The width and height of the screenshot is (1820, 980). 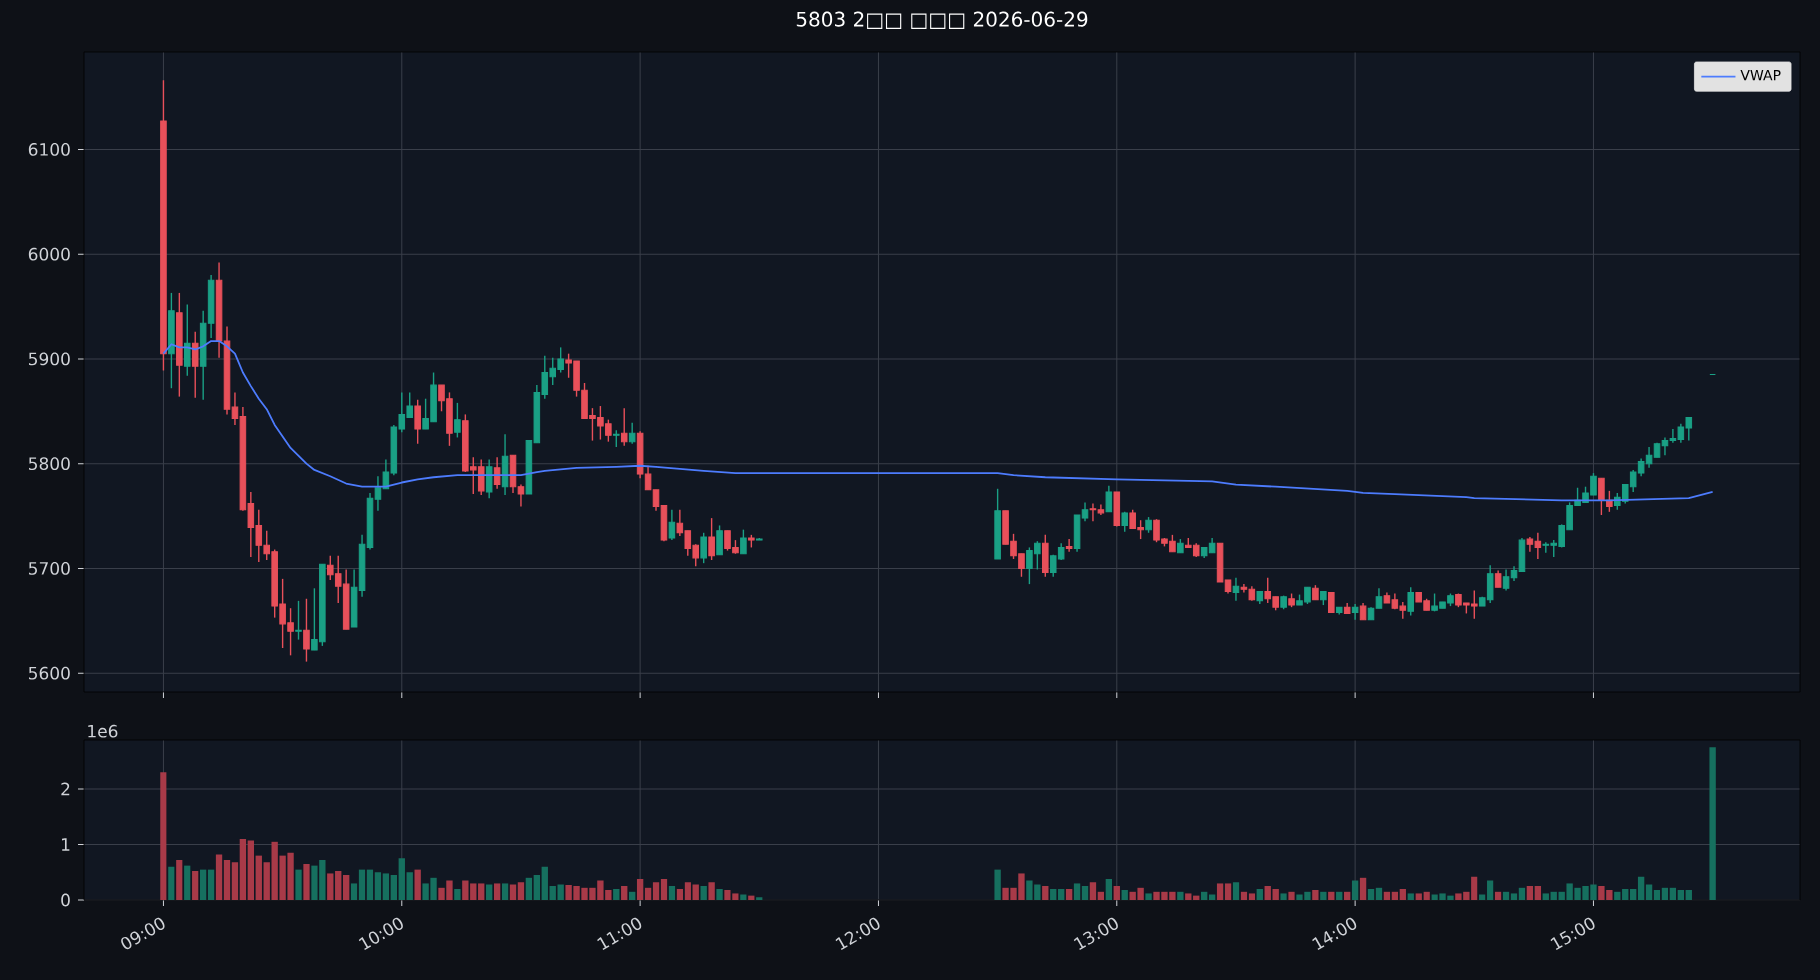 What do you see at coordinates (942, 20) in the screenshot?
I see `chart-title: 5803 2□□ □□□ 2026-06-29` at bounding box center [942, 20].